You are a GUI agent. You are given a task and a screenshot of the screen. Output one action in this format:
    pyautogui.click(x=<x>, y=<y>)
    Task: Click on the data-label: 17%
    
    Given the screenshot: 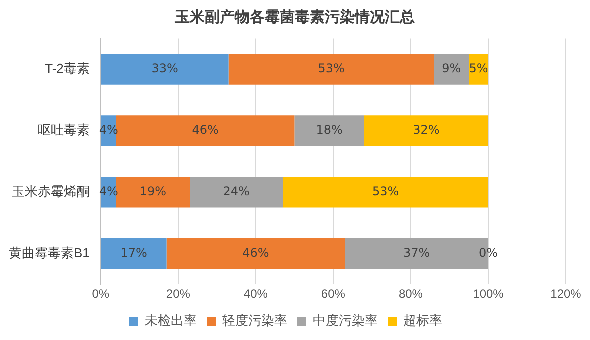 What is the action you would take?
    pyautogui.click(x=134, y=253)
    